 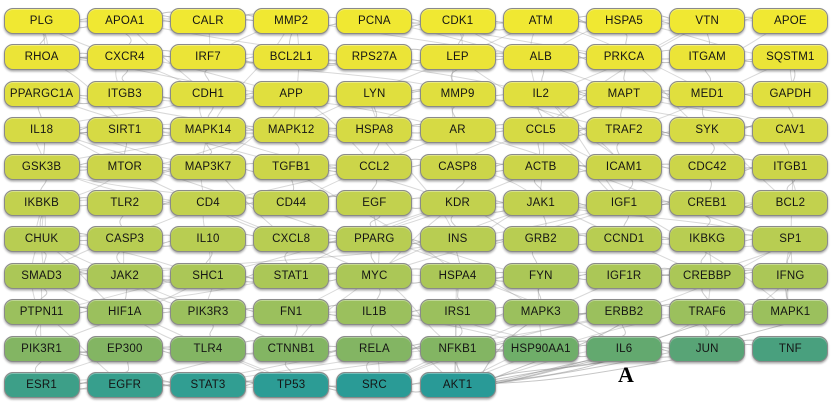 I want to click on gene-node: JAK1, so click(x=540, y=203).